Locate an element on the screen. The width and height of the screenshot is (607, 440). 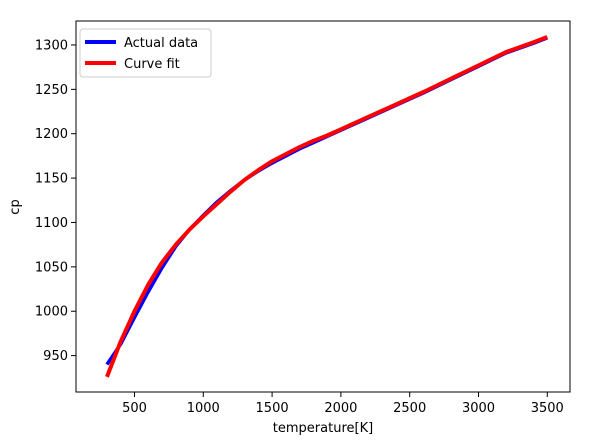
y-tick-label: 1150 is located at coordinates (51, 179).